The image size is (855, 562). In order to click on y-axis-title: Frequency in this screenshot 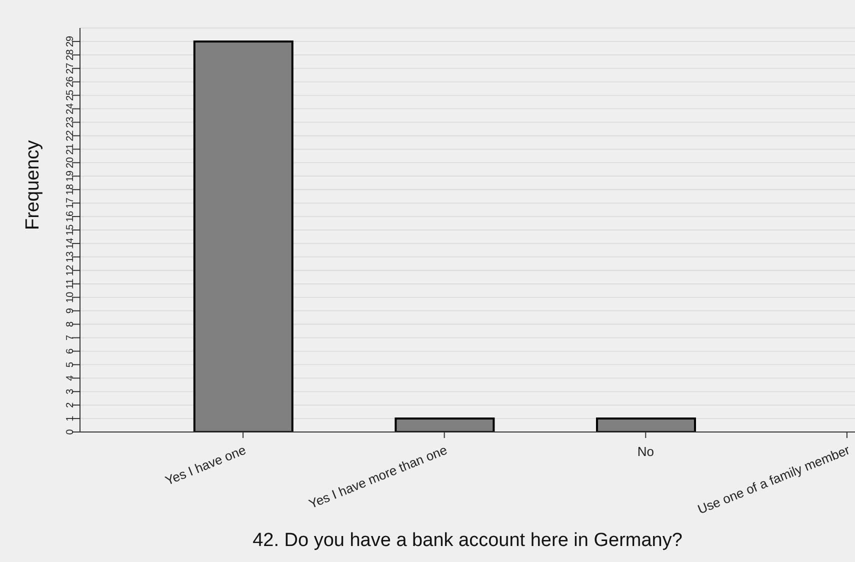, I will do `click(33, 185)`.